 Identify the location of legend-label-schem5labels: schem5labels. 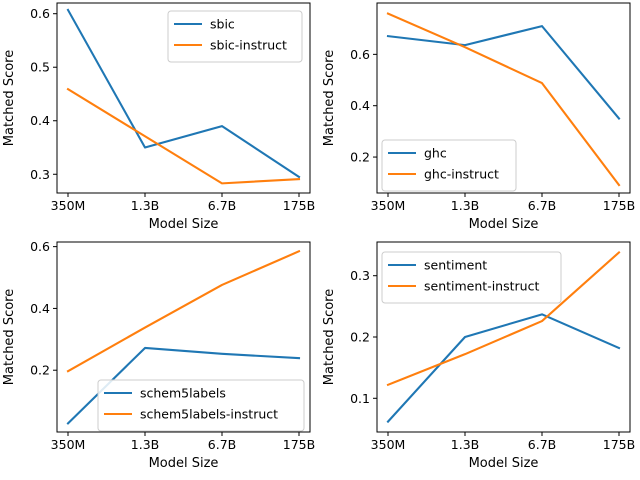
(183, 393).